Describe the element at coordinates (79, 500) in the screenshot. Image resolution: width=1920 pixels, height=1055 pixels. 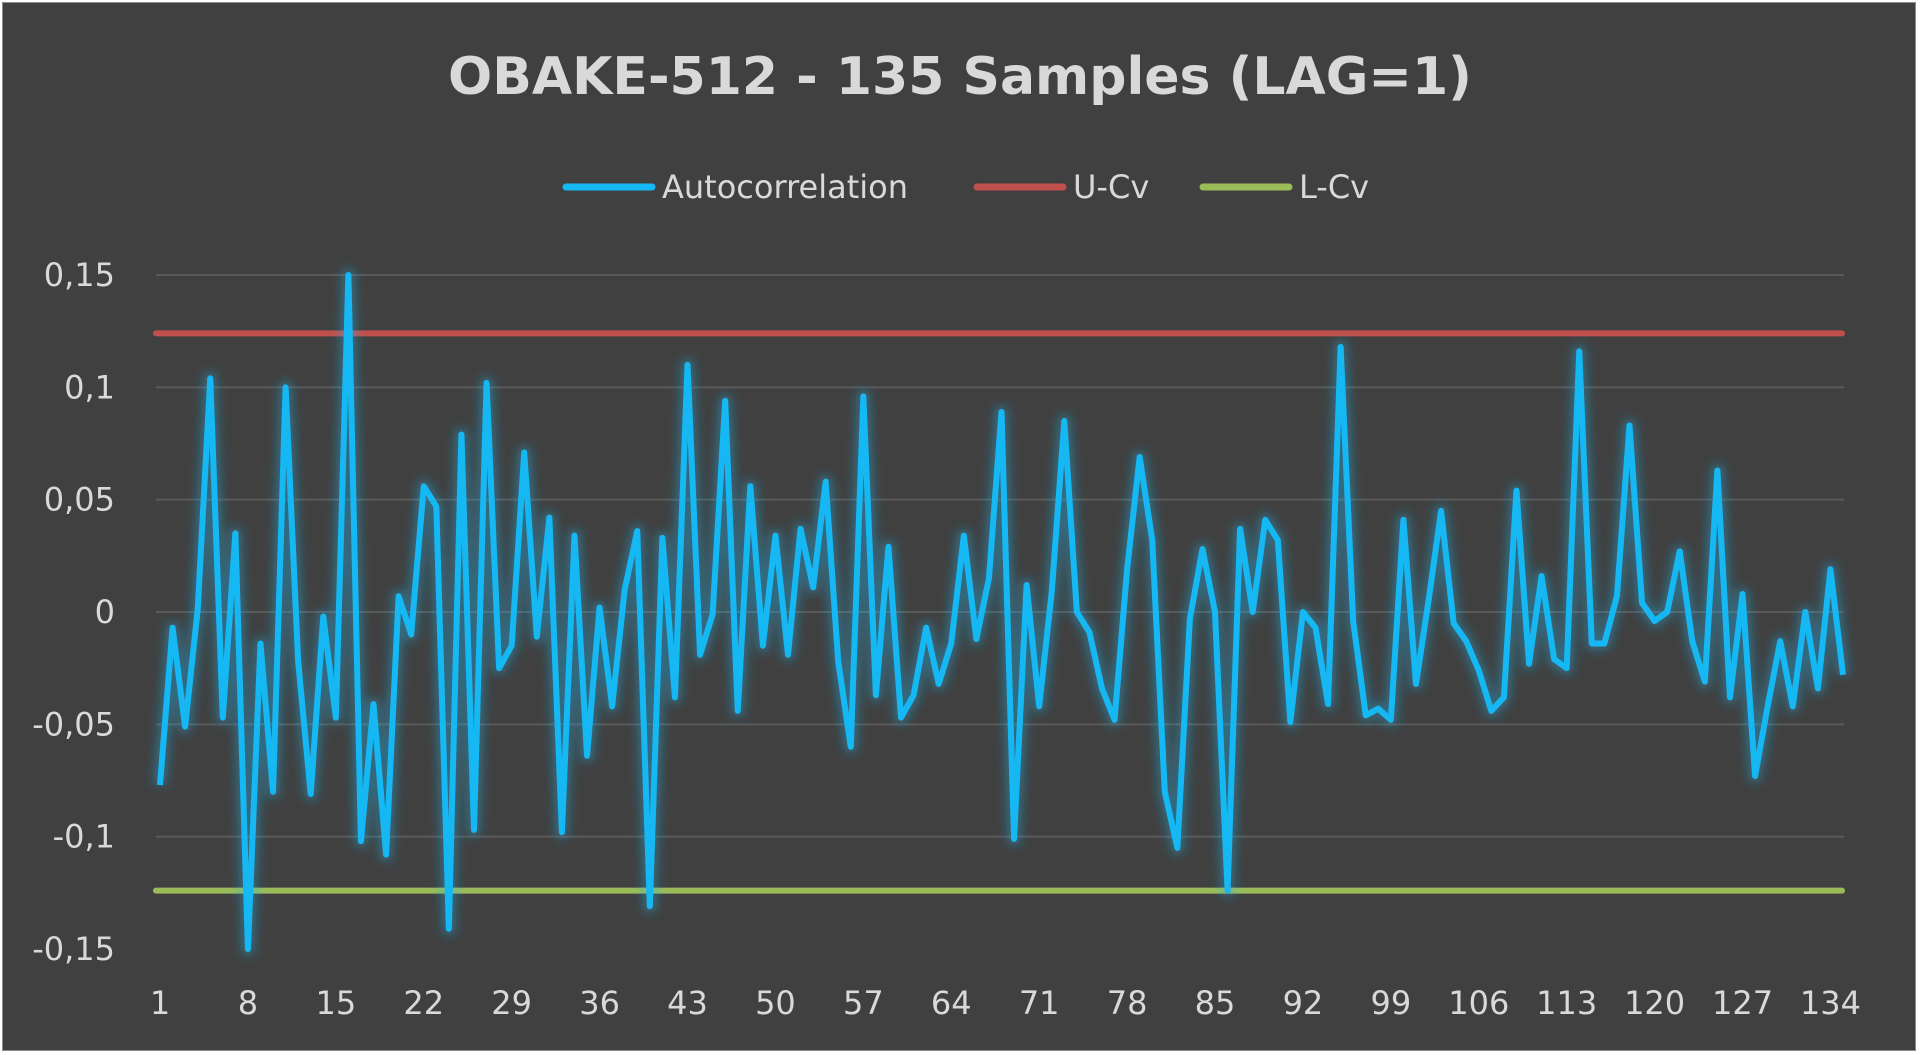
I see `y-tick-label: 0,05` at that location.